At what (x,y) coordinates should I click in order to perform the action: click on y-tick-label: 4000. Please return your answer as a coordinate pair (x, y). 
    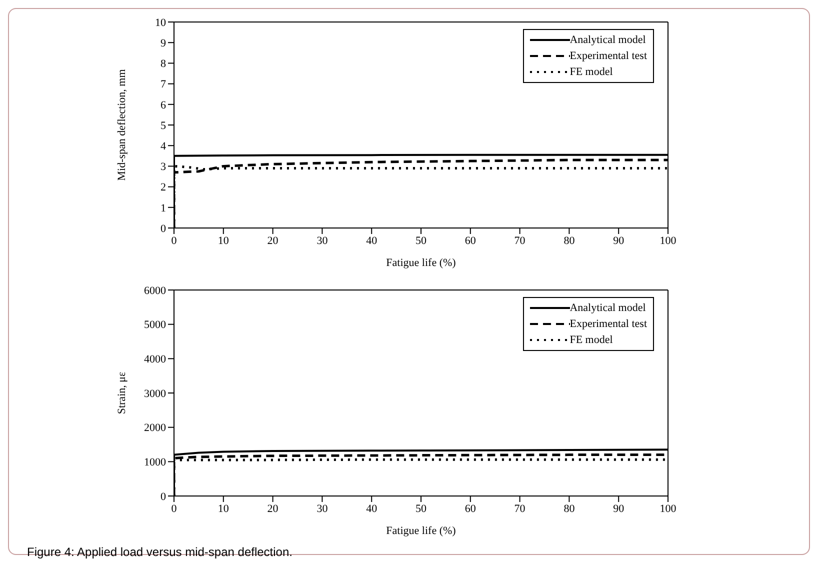
    Looking at the image, I should click on (155, 360).